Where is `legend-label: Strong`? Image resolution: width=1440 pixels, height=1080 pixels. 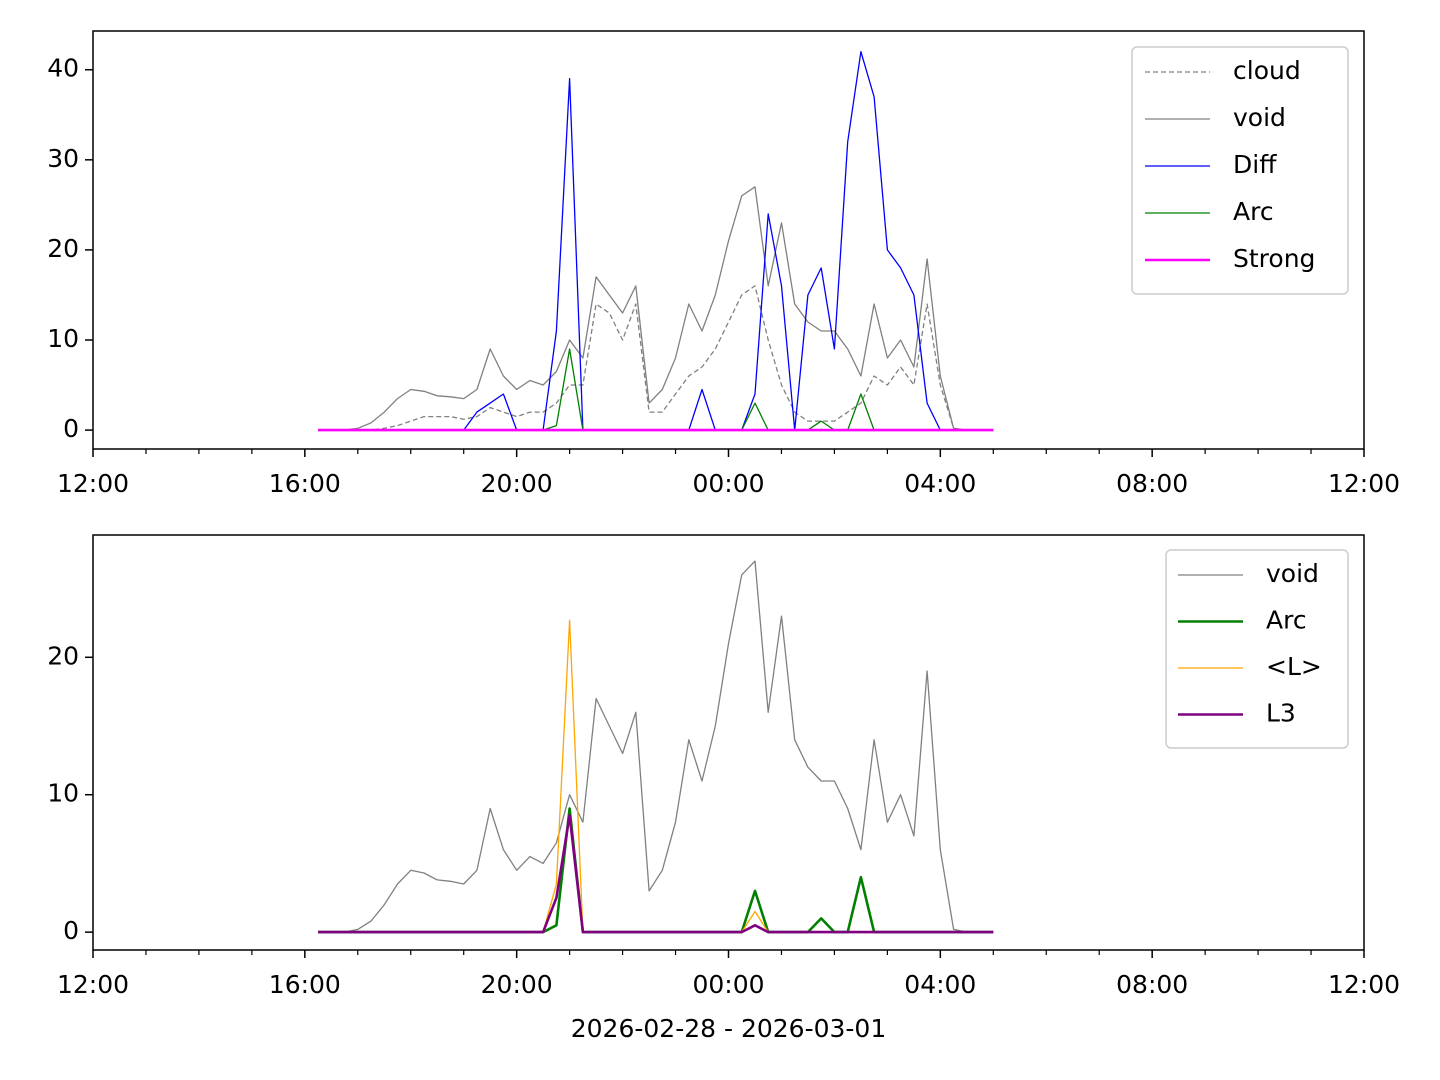
legend-label: Strong is located at coordinates (1274, 258).